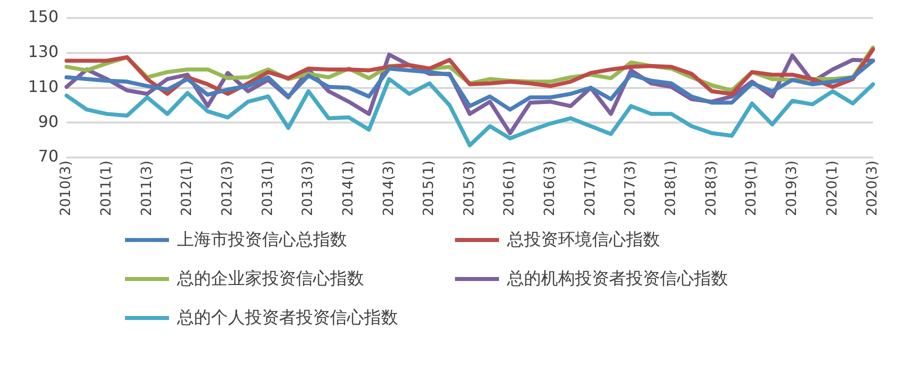  Describe the element at coordinates (43, 52) in the screenshot. I see `y-tick-label: 130` at that location.